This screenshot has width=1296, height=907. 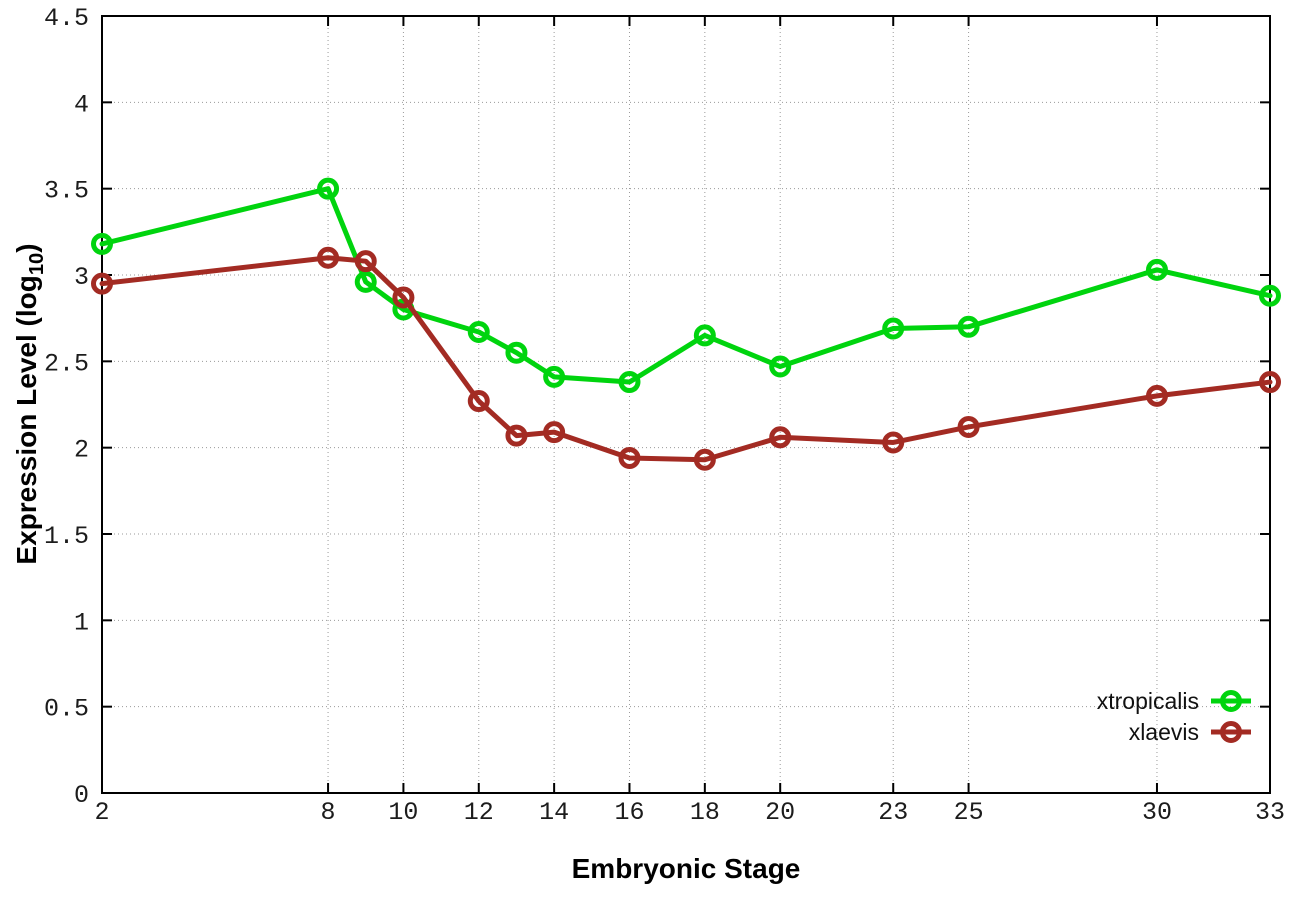 What do you see at coordinates (81, 277) in the screenshot?
I see `y-tick-label: 3` at bounding box center [81, 277].